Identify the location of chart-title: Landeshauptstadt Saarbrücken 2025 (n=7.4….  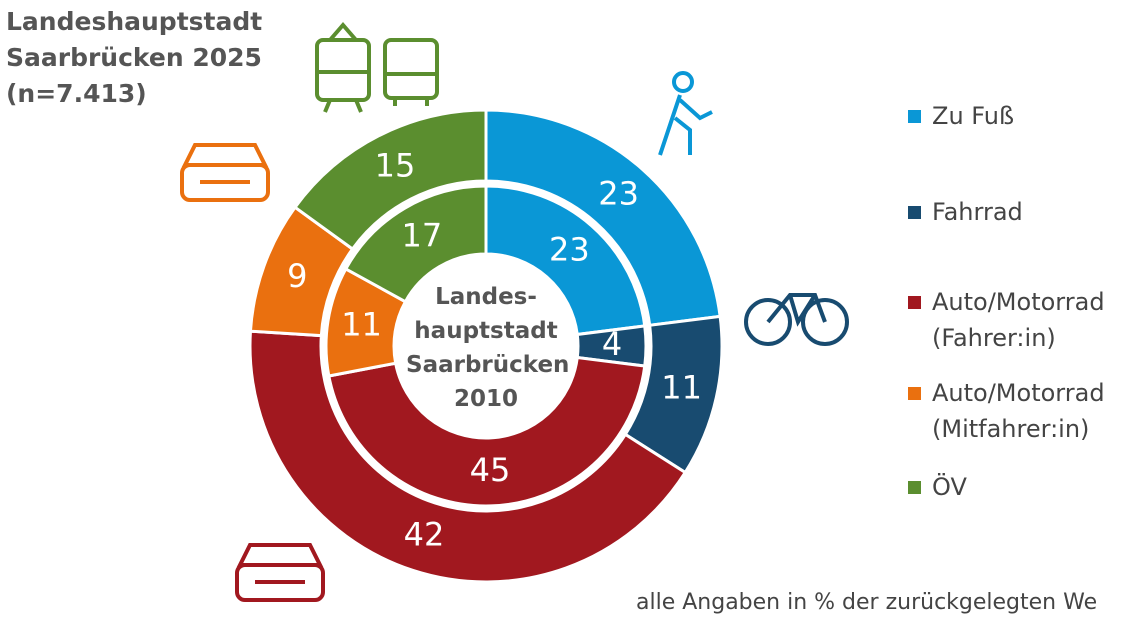
(134, 57).